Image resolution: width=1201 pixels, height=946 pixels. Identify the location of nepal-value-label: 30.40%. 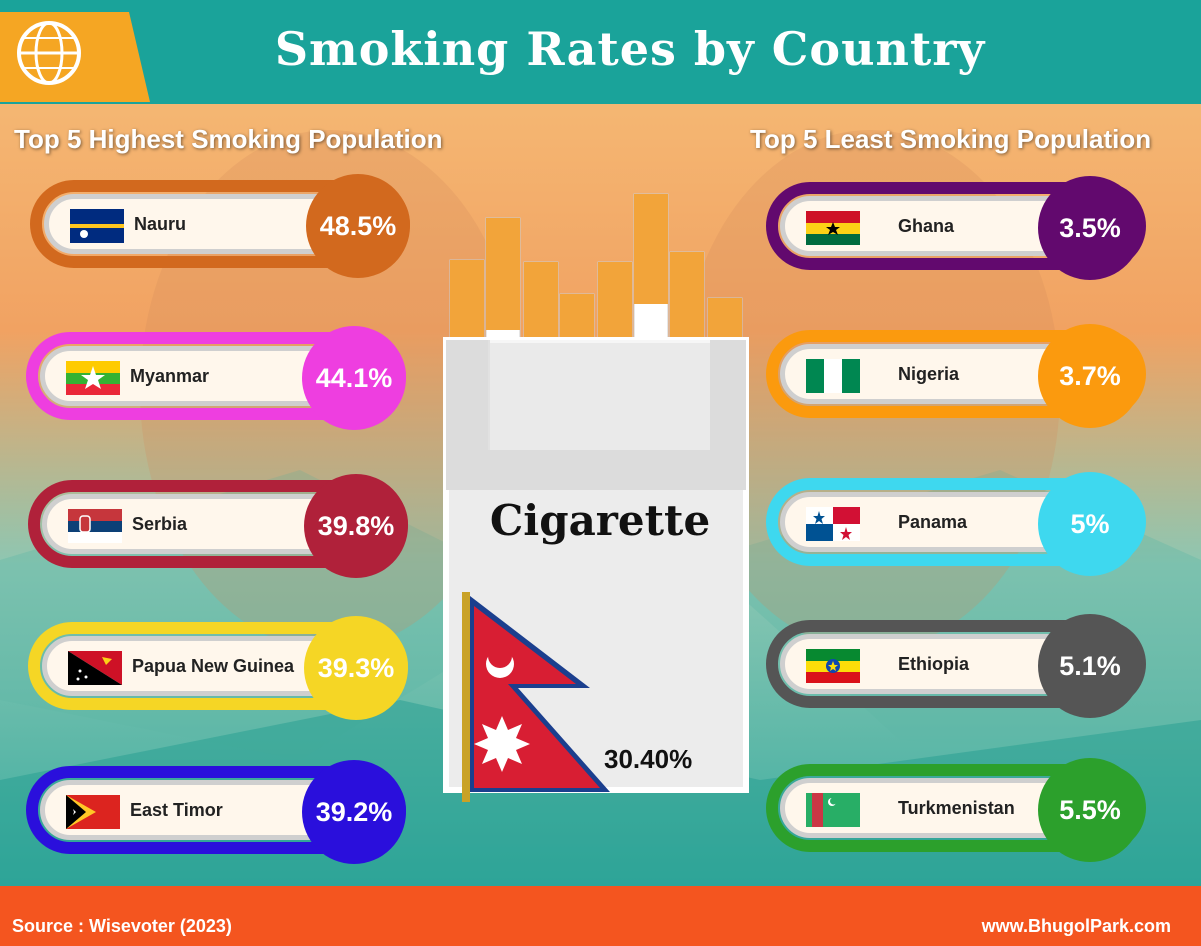
(648, 759).